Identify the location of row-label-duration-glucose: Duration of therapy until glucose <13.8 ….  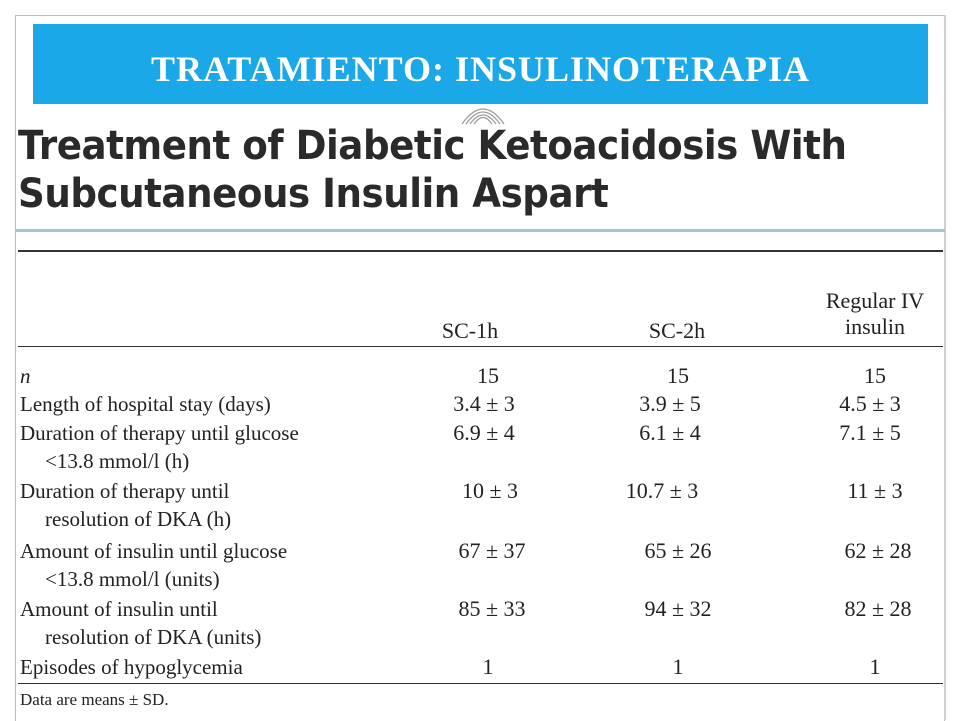
(159, 447).